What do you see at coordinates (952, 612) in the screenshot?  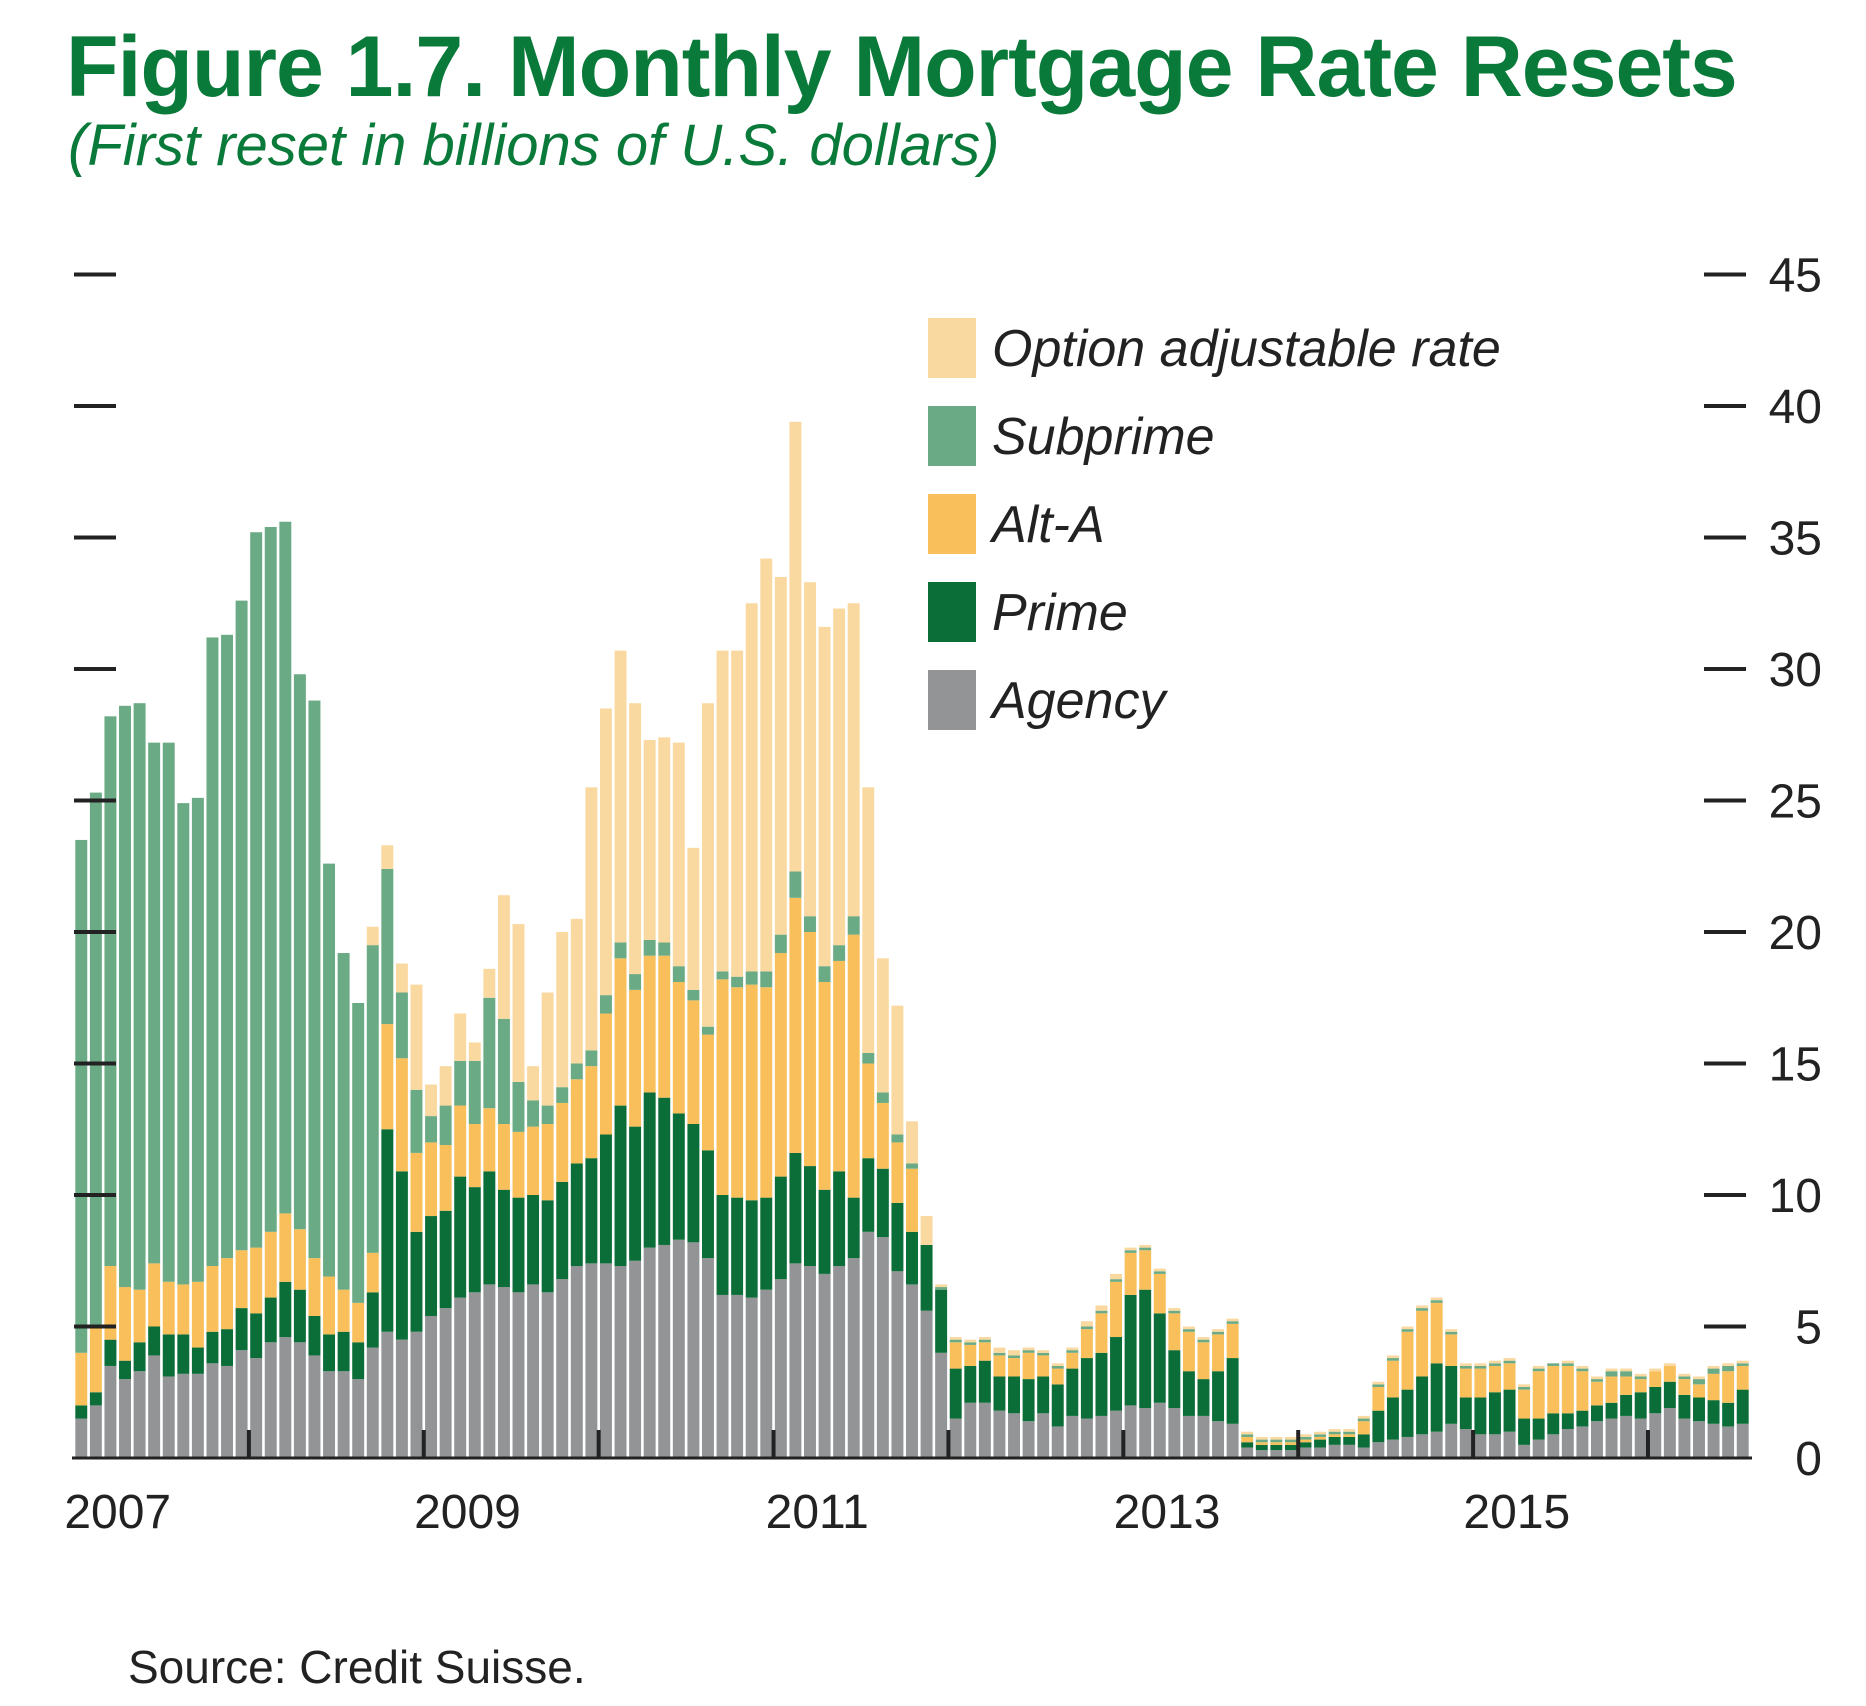 I see `legend-swatch-prime` at bounding box center [952, 612].